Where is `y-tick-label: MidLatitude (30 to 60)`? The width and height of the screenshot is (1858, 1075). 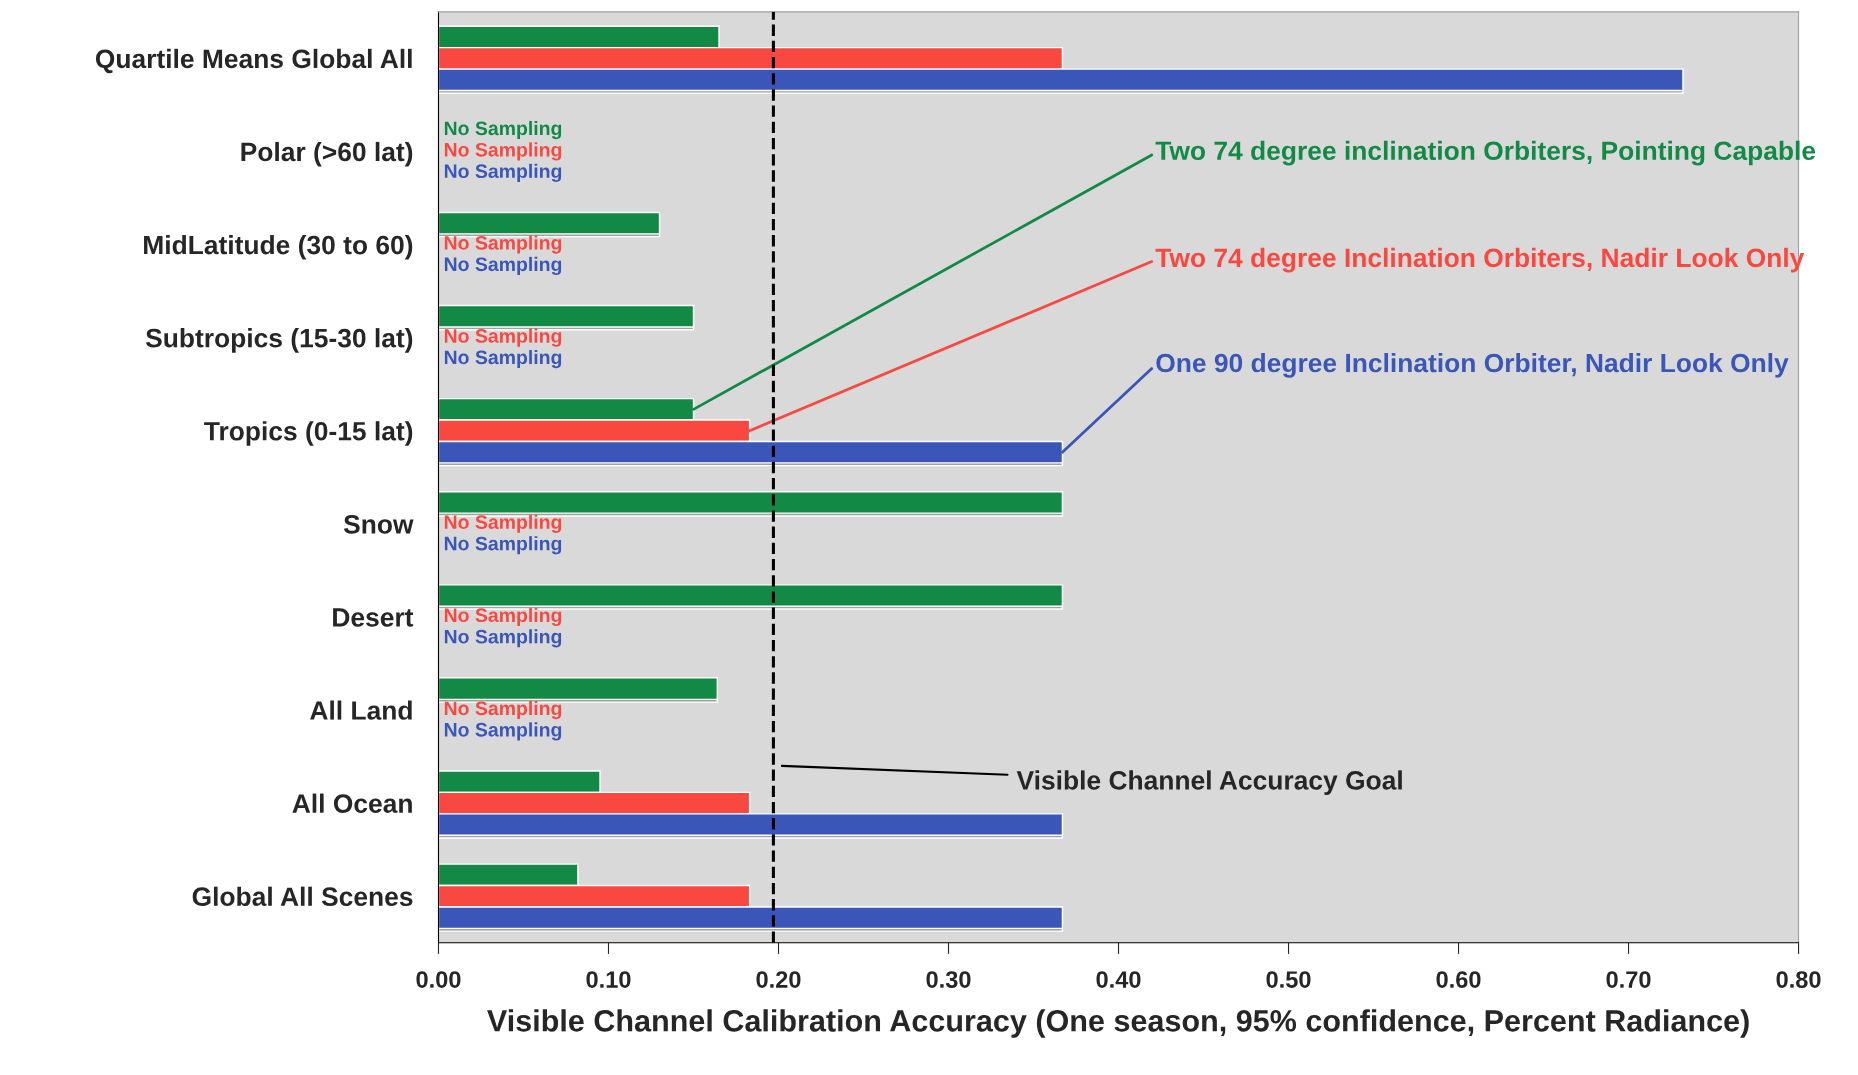
y-tick-label: MidLatitude (30 to 60) is located at coordinates (278, 247).